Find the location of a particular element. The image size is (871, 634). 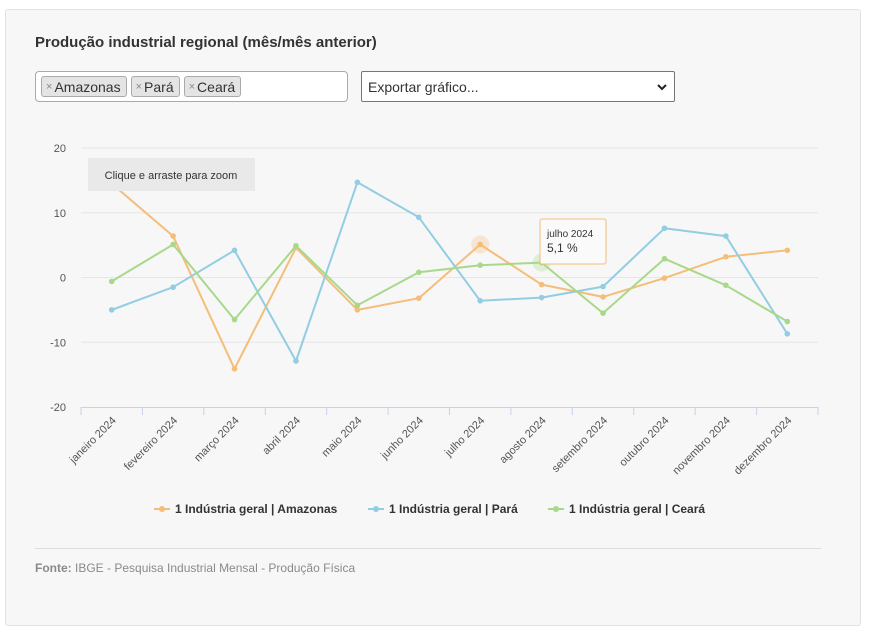

x-tick-label: janeiro 2024 is located at coordinates (93, 441).